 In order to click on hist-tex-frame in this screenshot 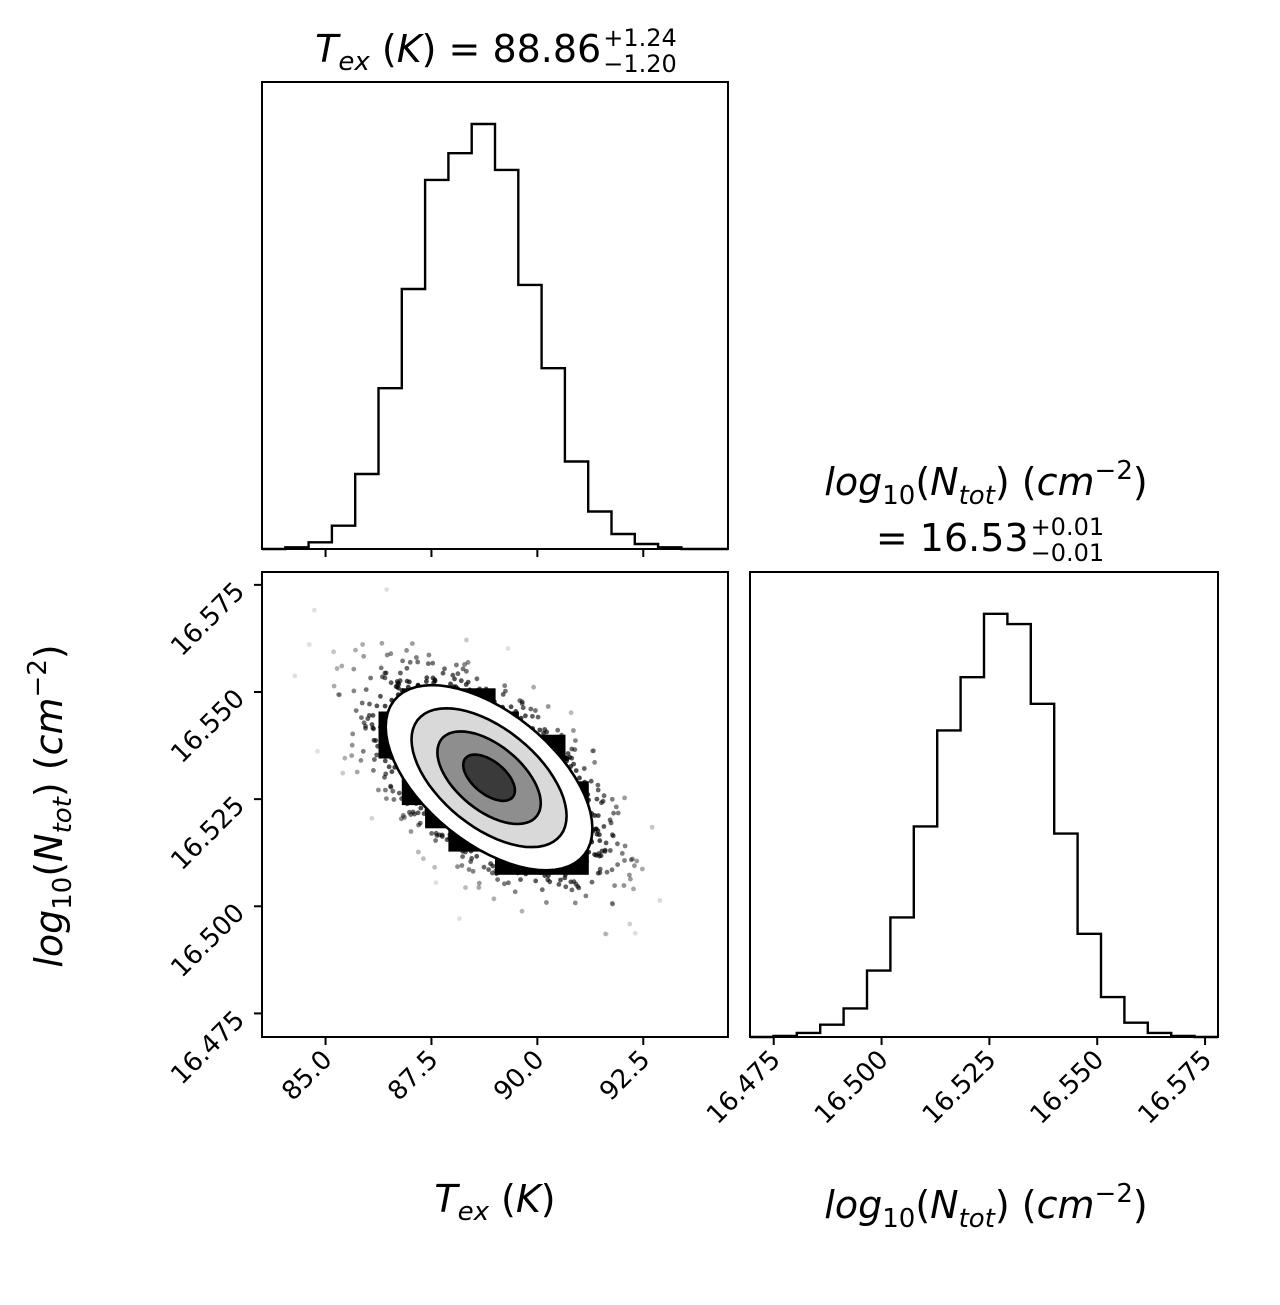, I will do `click(495, 315)`.